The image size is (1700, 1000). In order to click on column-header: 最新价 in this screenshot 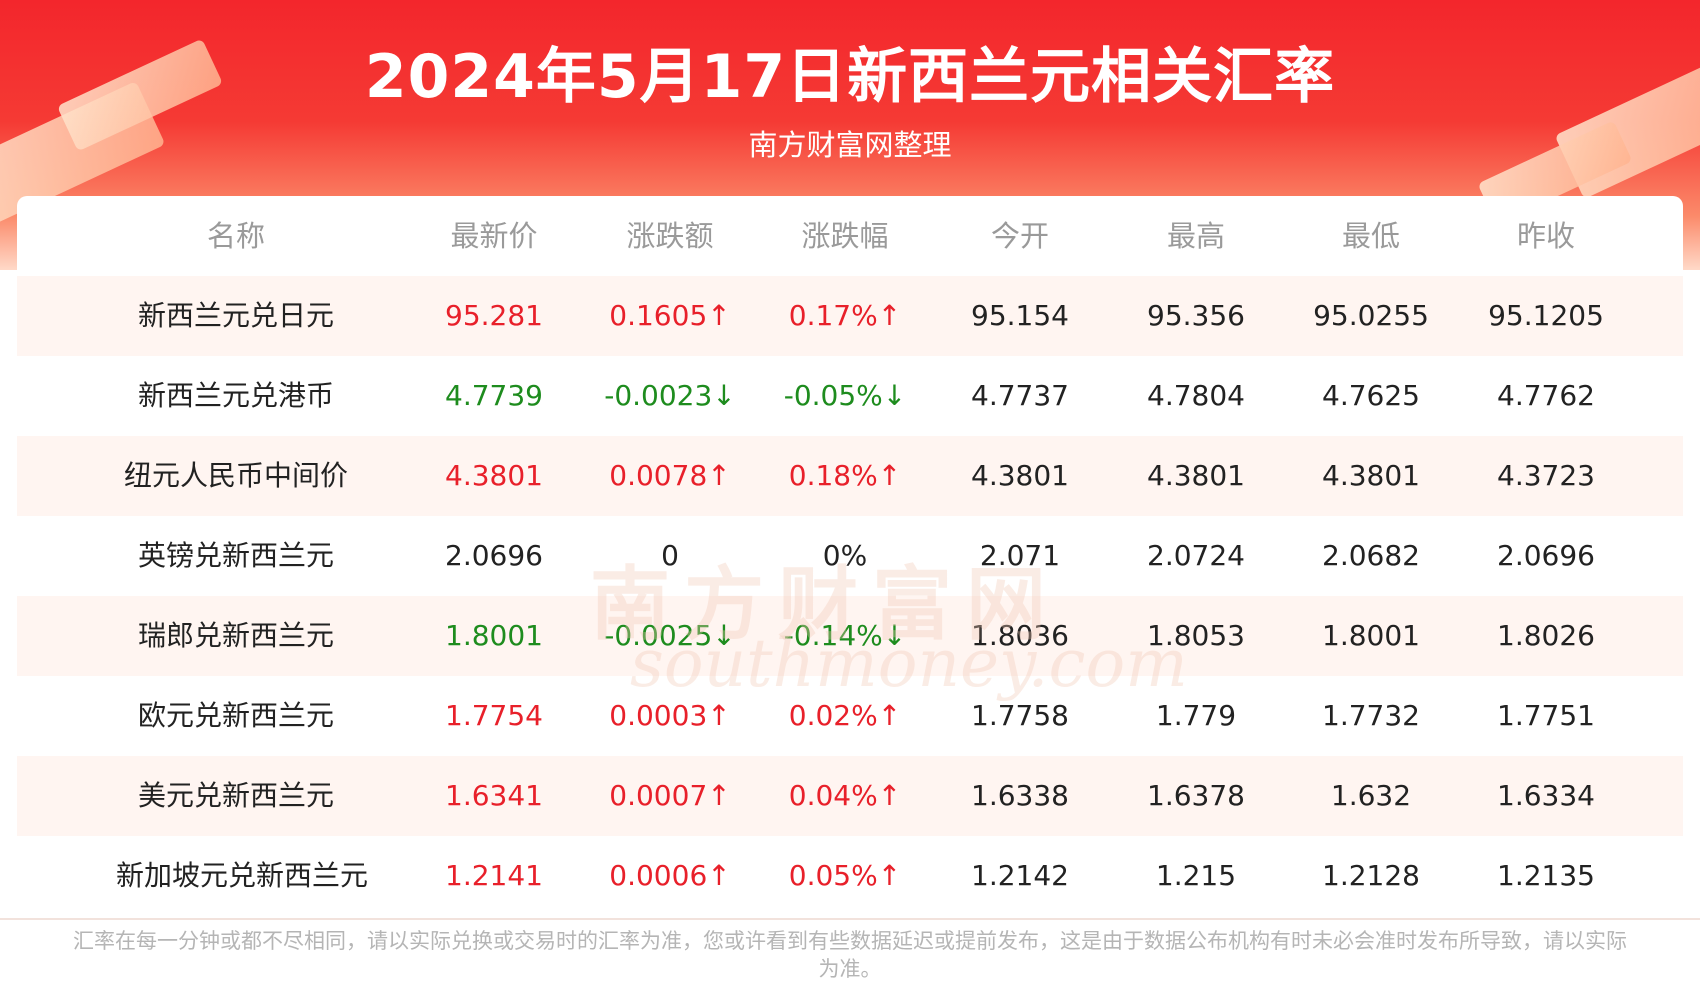, I will do `click(494, 236)`.